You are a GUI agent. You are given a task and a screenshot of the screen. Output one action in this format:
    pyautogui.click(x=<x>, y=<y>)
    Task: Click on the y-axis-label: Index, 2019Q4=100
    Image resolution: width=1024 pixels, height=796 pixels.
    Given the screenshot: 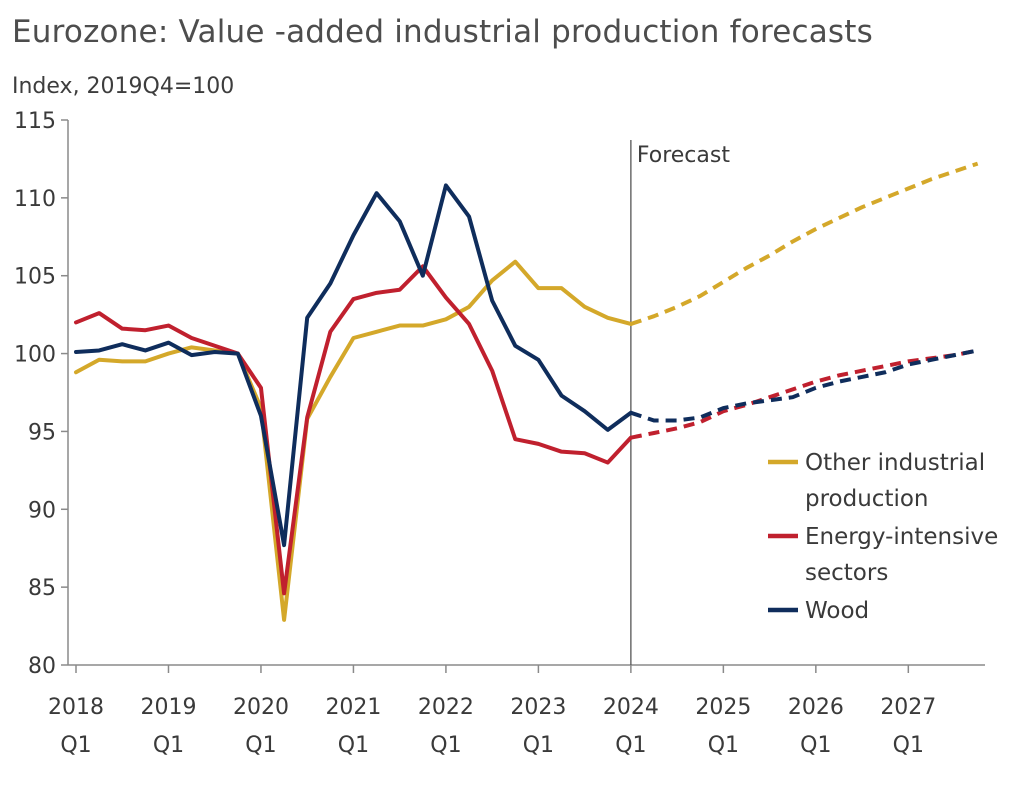 What is the action you would take?
    pyautogui.click(x=123, y=86)
    